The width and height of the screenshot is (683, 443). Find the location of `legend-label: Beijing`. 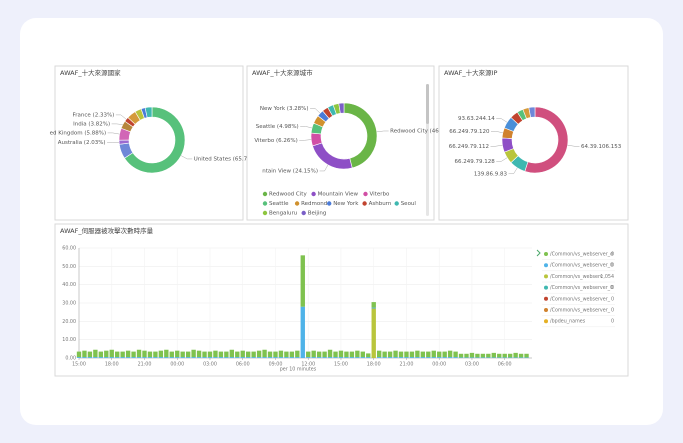

legend-label: Beijing is located at coordinates (317, 214).